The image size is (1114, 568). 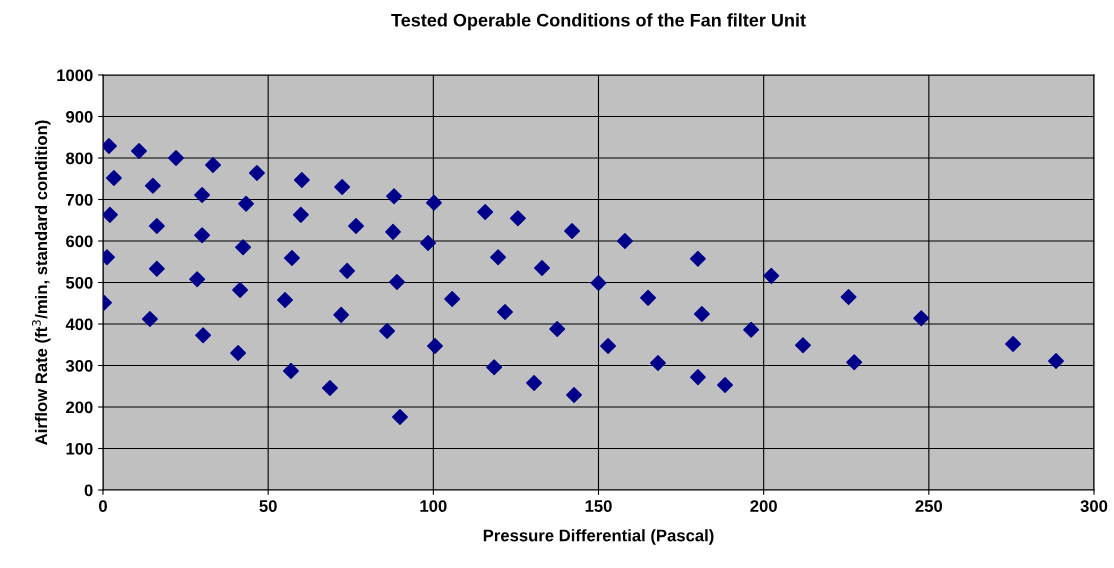 I want to click on x-tick-label: 100, so click(x=433, y=506).